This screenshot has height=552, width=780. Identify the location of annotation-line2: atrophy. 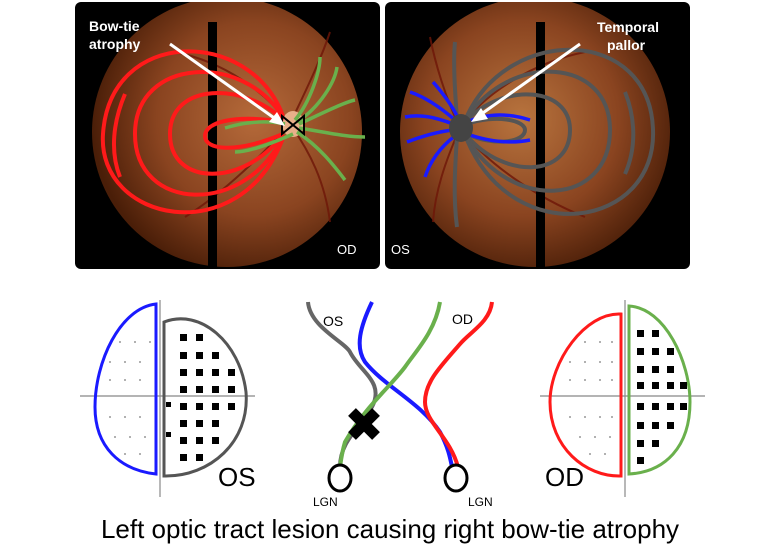
(115, 44).